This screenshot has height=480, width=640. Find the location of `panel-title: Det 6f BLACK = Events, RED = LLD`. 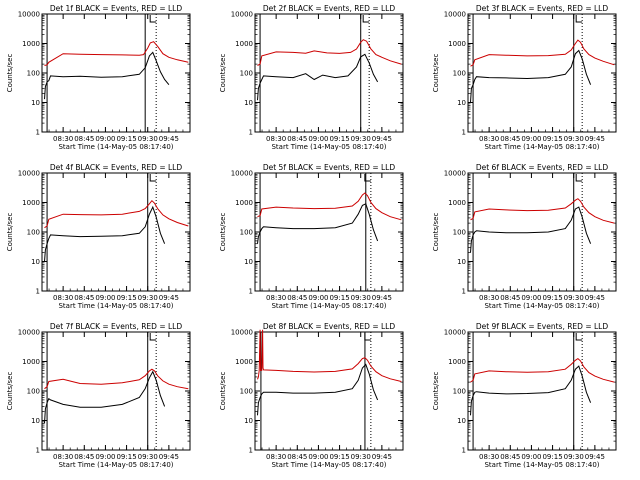

panel-title: Det 6f BLACK = Events, RED = LLD is located at coordinates (542, 167).